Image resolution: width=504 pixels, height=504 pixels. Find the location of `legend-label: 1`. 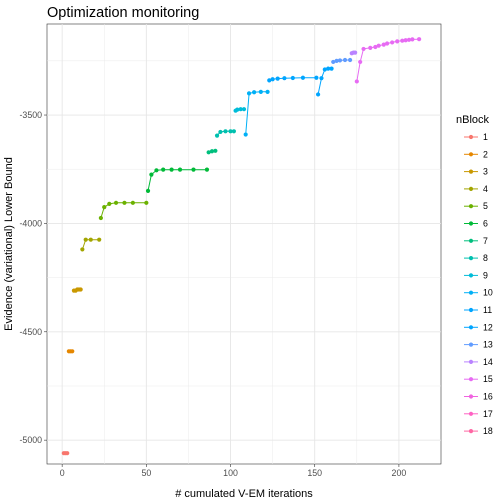

legend-label: 1 is located at coordinates (485, 137).